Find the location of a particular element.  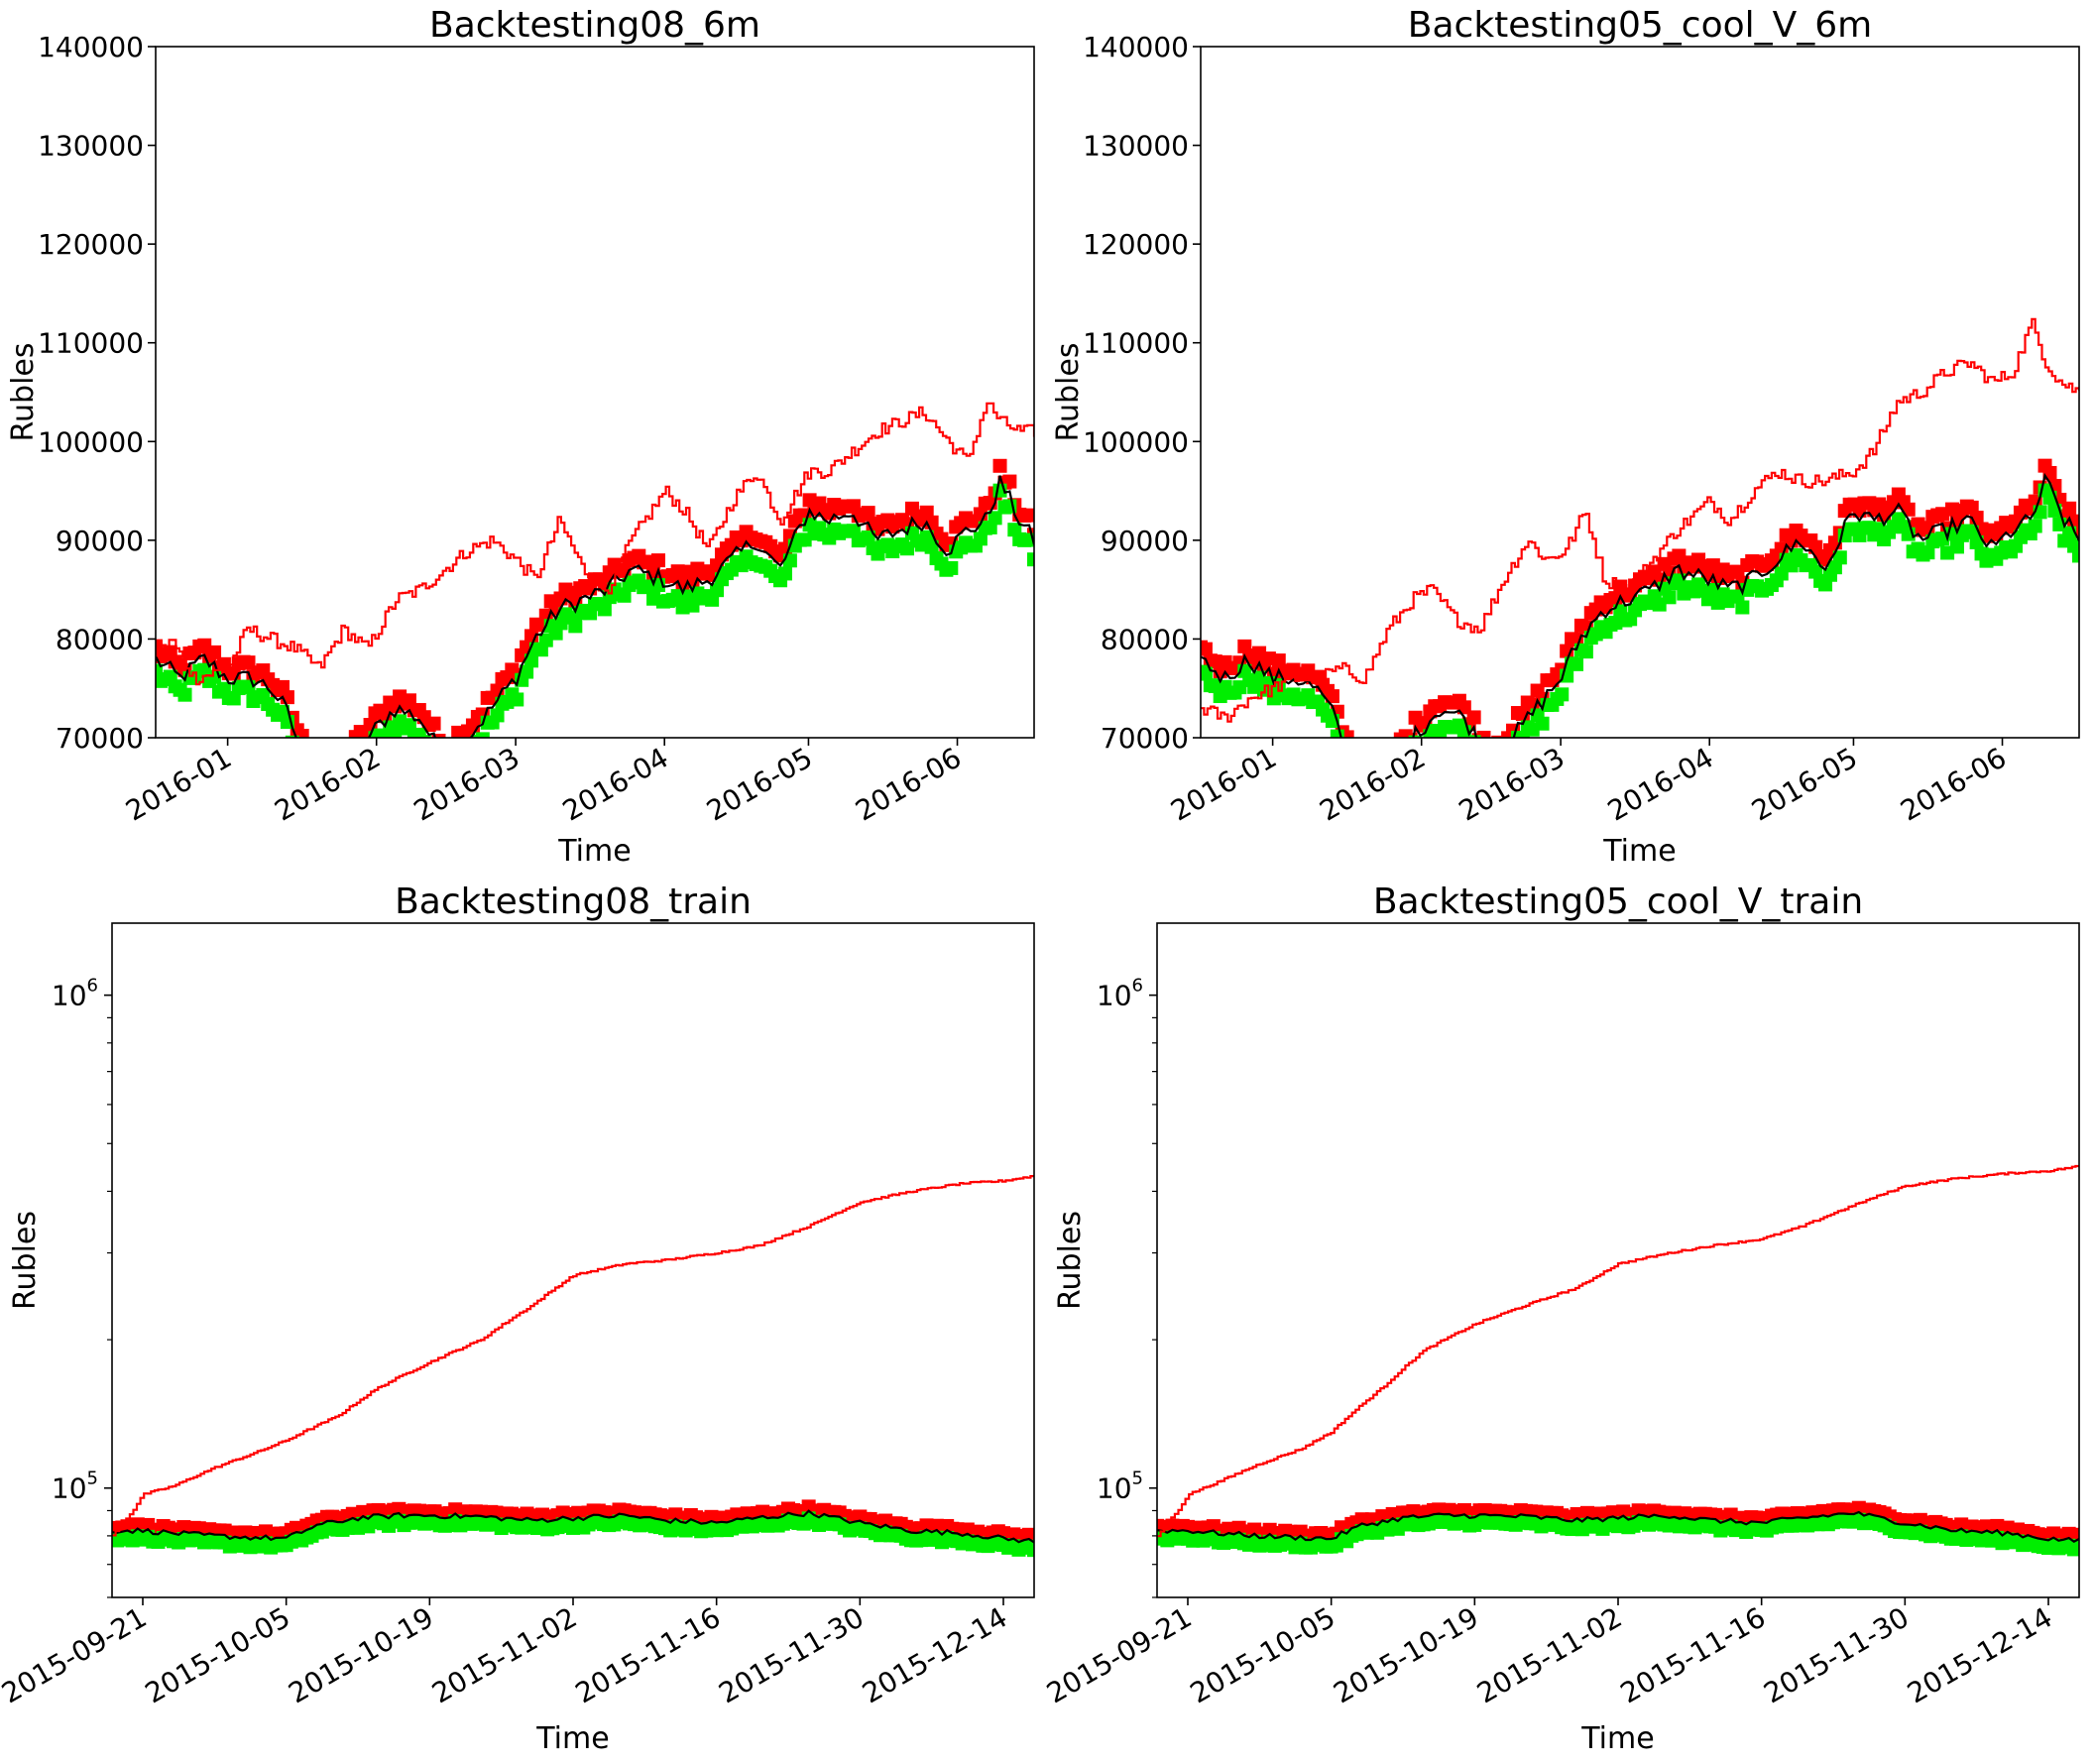

equity-line is located at coordinates (595, 544).